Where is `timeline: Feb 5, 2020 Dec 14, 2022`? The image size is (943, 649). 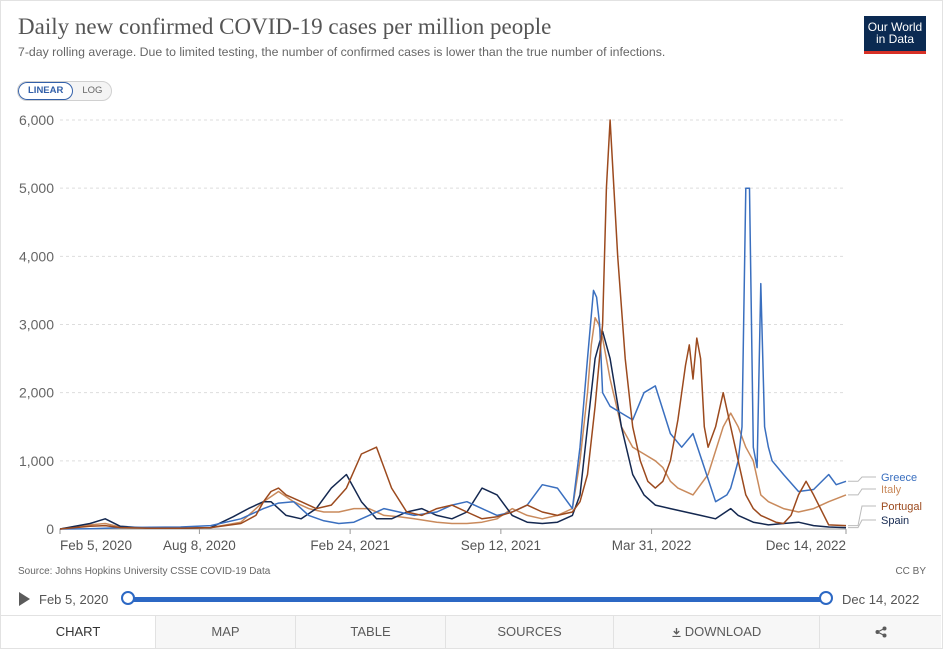
timeline: Feb 5, 2020 Dec 14, 2022 is located at coordinates (471, 600).